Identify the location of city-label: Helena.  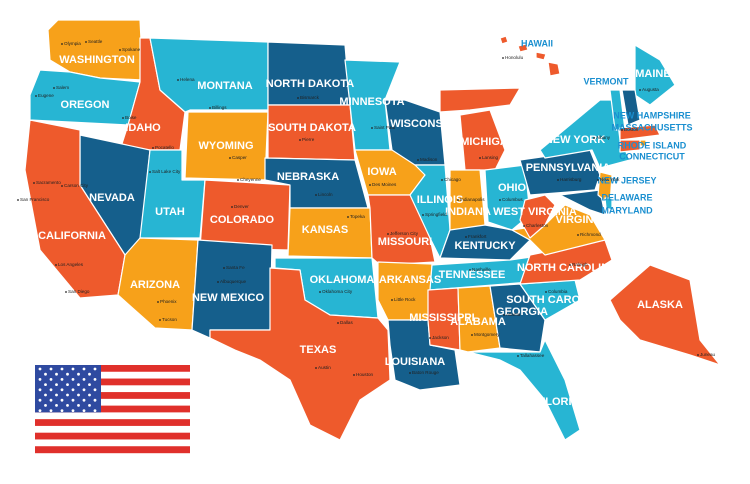
(187, 79).